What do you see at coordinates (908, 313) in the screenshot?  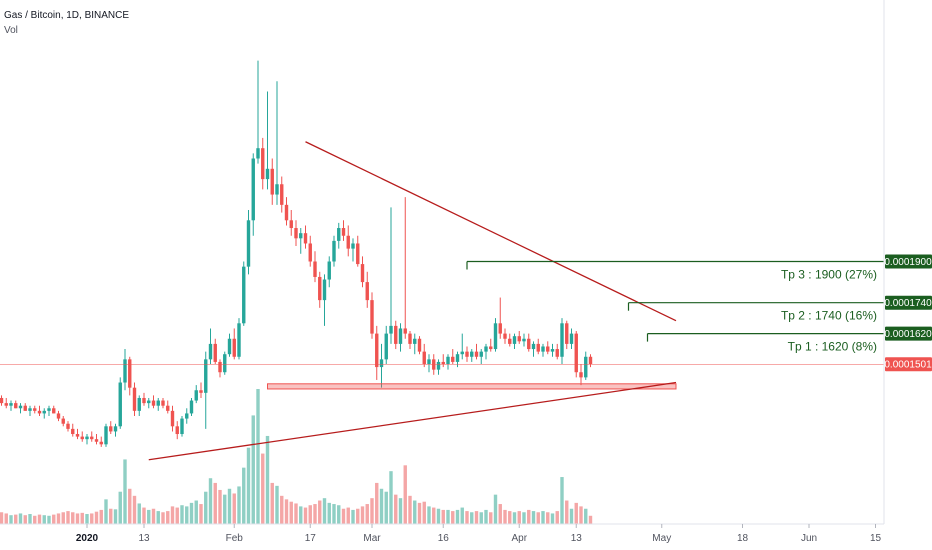 I see `price-badges: 0.0001900 0.0001740 0.0001620 0.0001501` at bounding box center [908, 313].